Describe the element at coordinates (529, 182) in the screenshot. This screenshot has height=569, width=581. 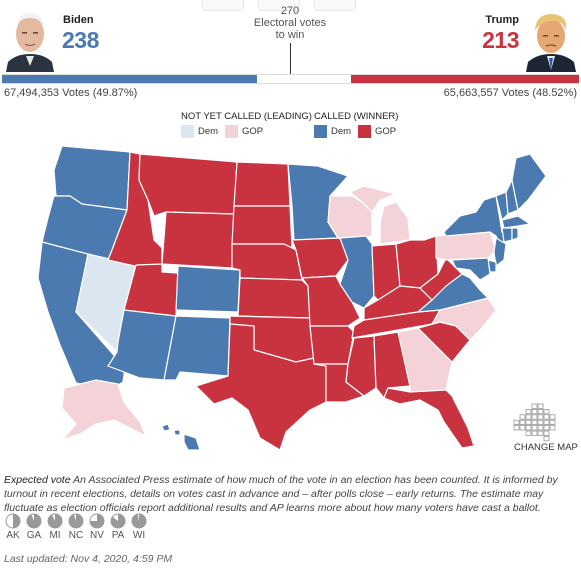
I see `state-me` at that location.